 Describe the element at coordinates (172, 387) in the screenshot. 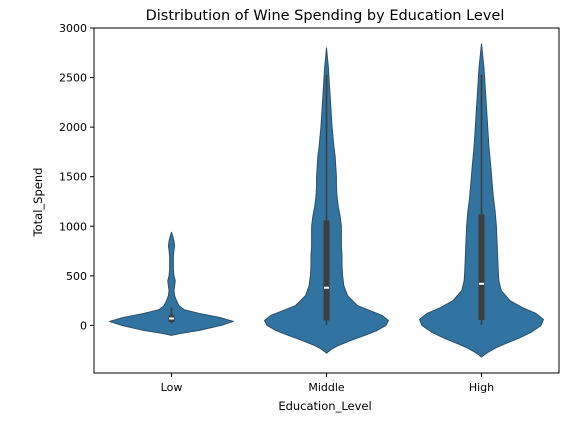

I see `x-tick-label-low: Low` at that location.